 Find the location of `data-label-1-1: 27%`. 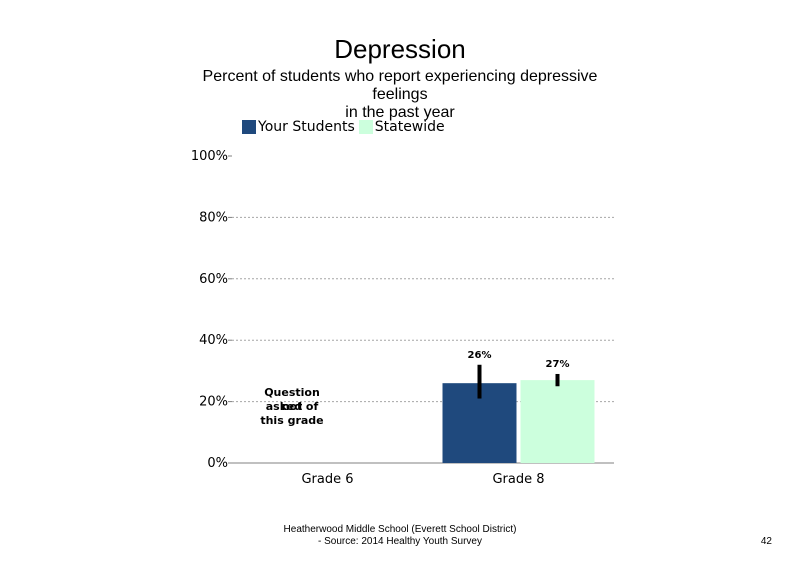

data-label-1-1: 27% is located at coordinates (558, 364).